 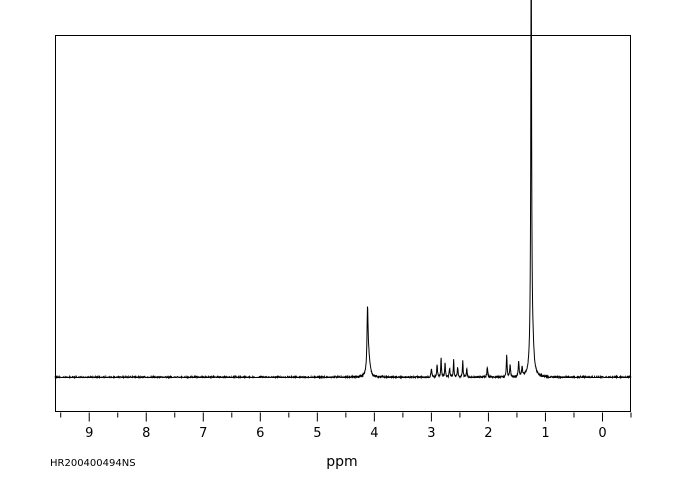 What do you see at coordinates (89, 433) in the screenshot?
I see `x-axis-tick-label: 9` at bounding box center [89, 433].